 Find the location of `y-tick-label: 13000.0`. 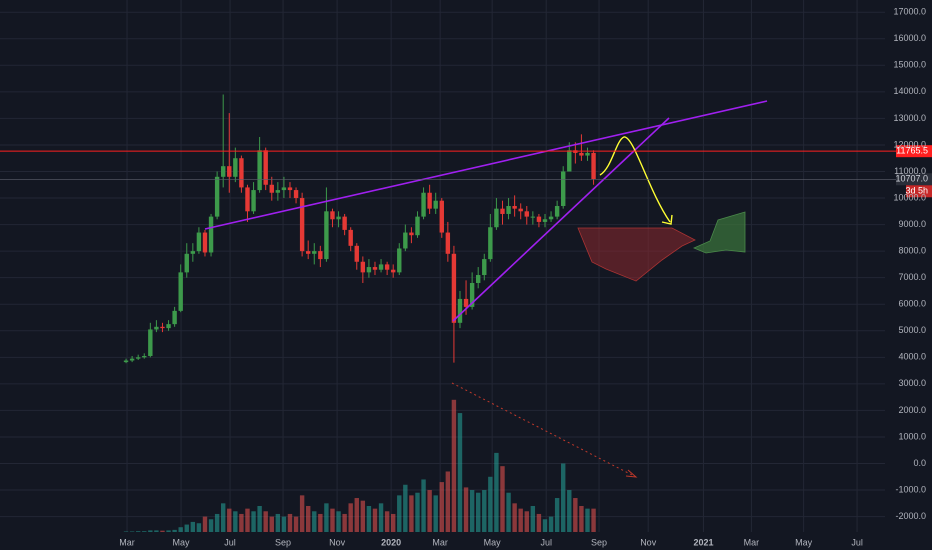

y-tick-label: 13000.0 is located at coordinates (909, 118).